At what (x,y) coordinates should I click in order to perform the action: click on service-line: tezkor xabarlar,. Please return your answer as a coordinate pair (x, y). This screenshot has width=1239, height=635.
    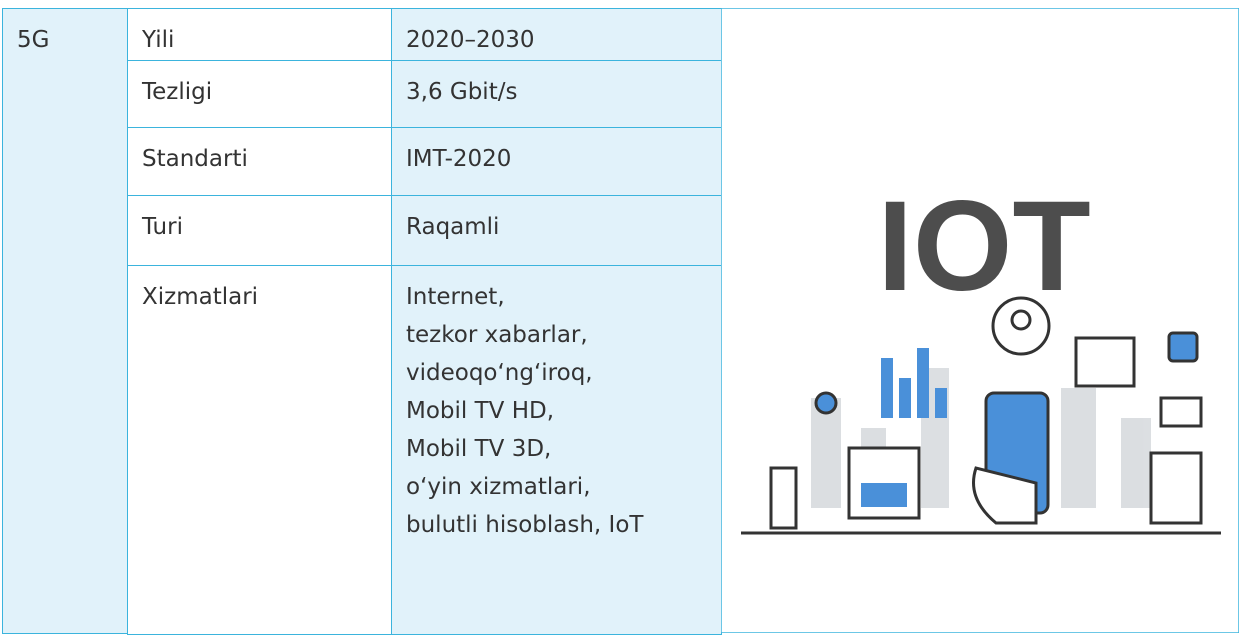
    Looking at the image, I should click on (497, 335).